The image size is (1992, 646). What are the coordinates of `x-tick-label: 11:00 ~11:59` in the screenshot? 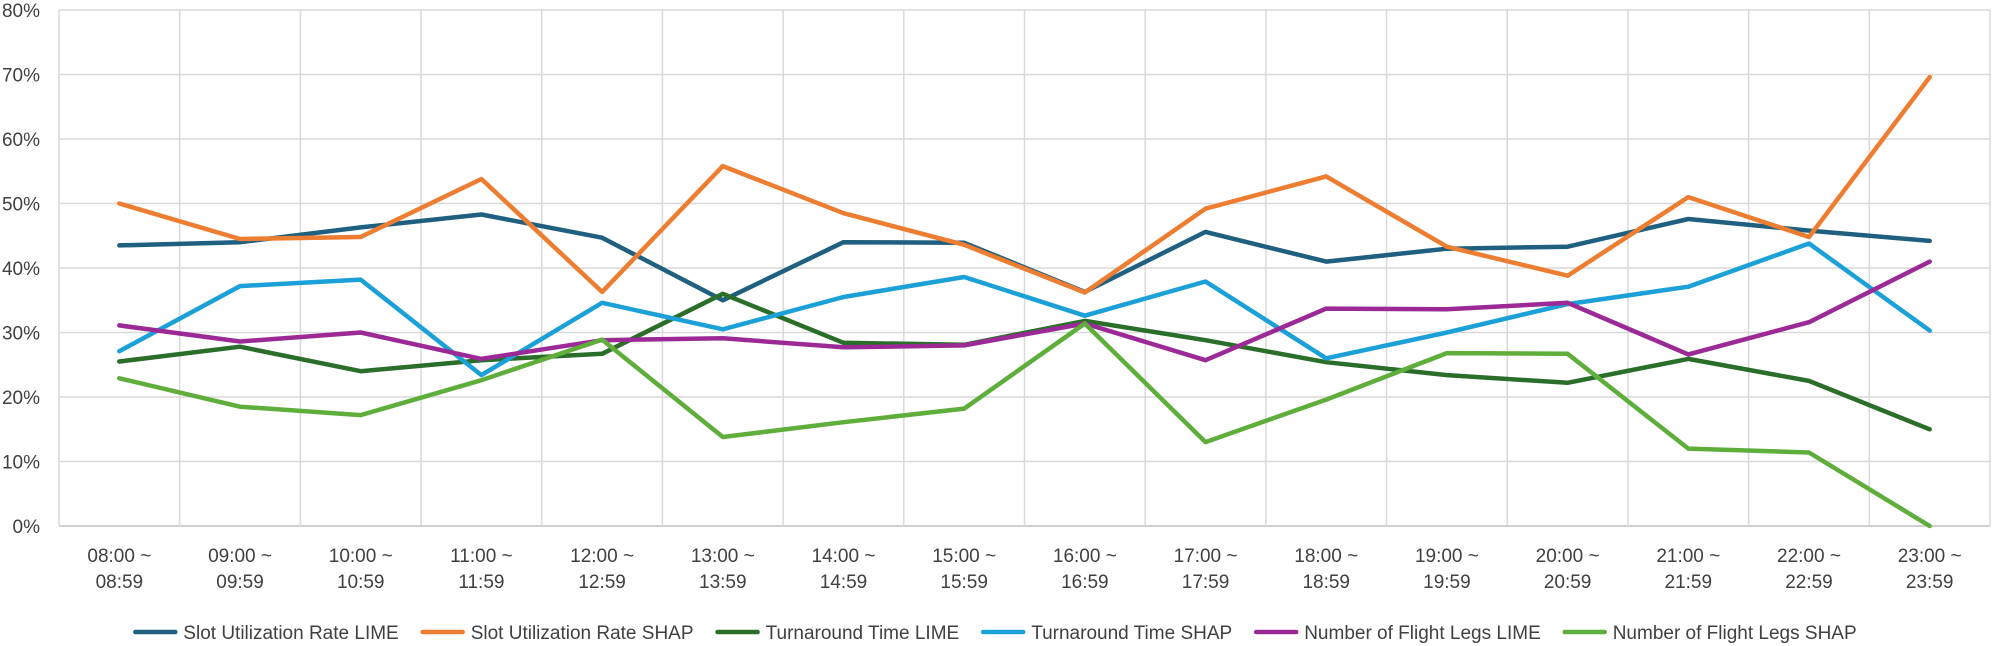 It's located at (481, 569).